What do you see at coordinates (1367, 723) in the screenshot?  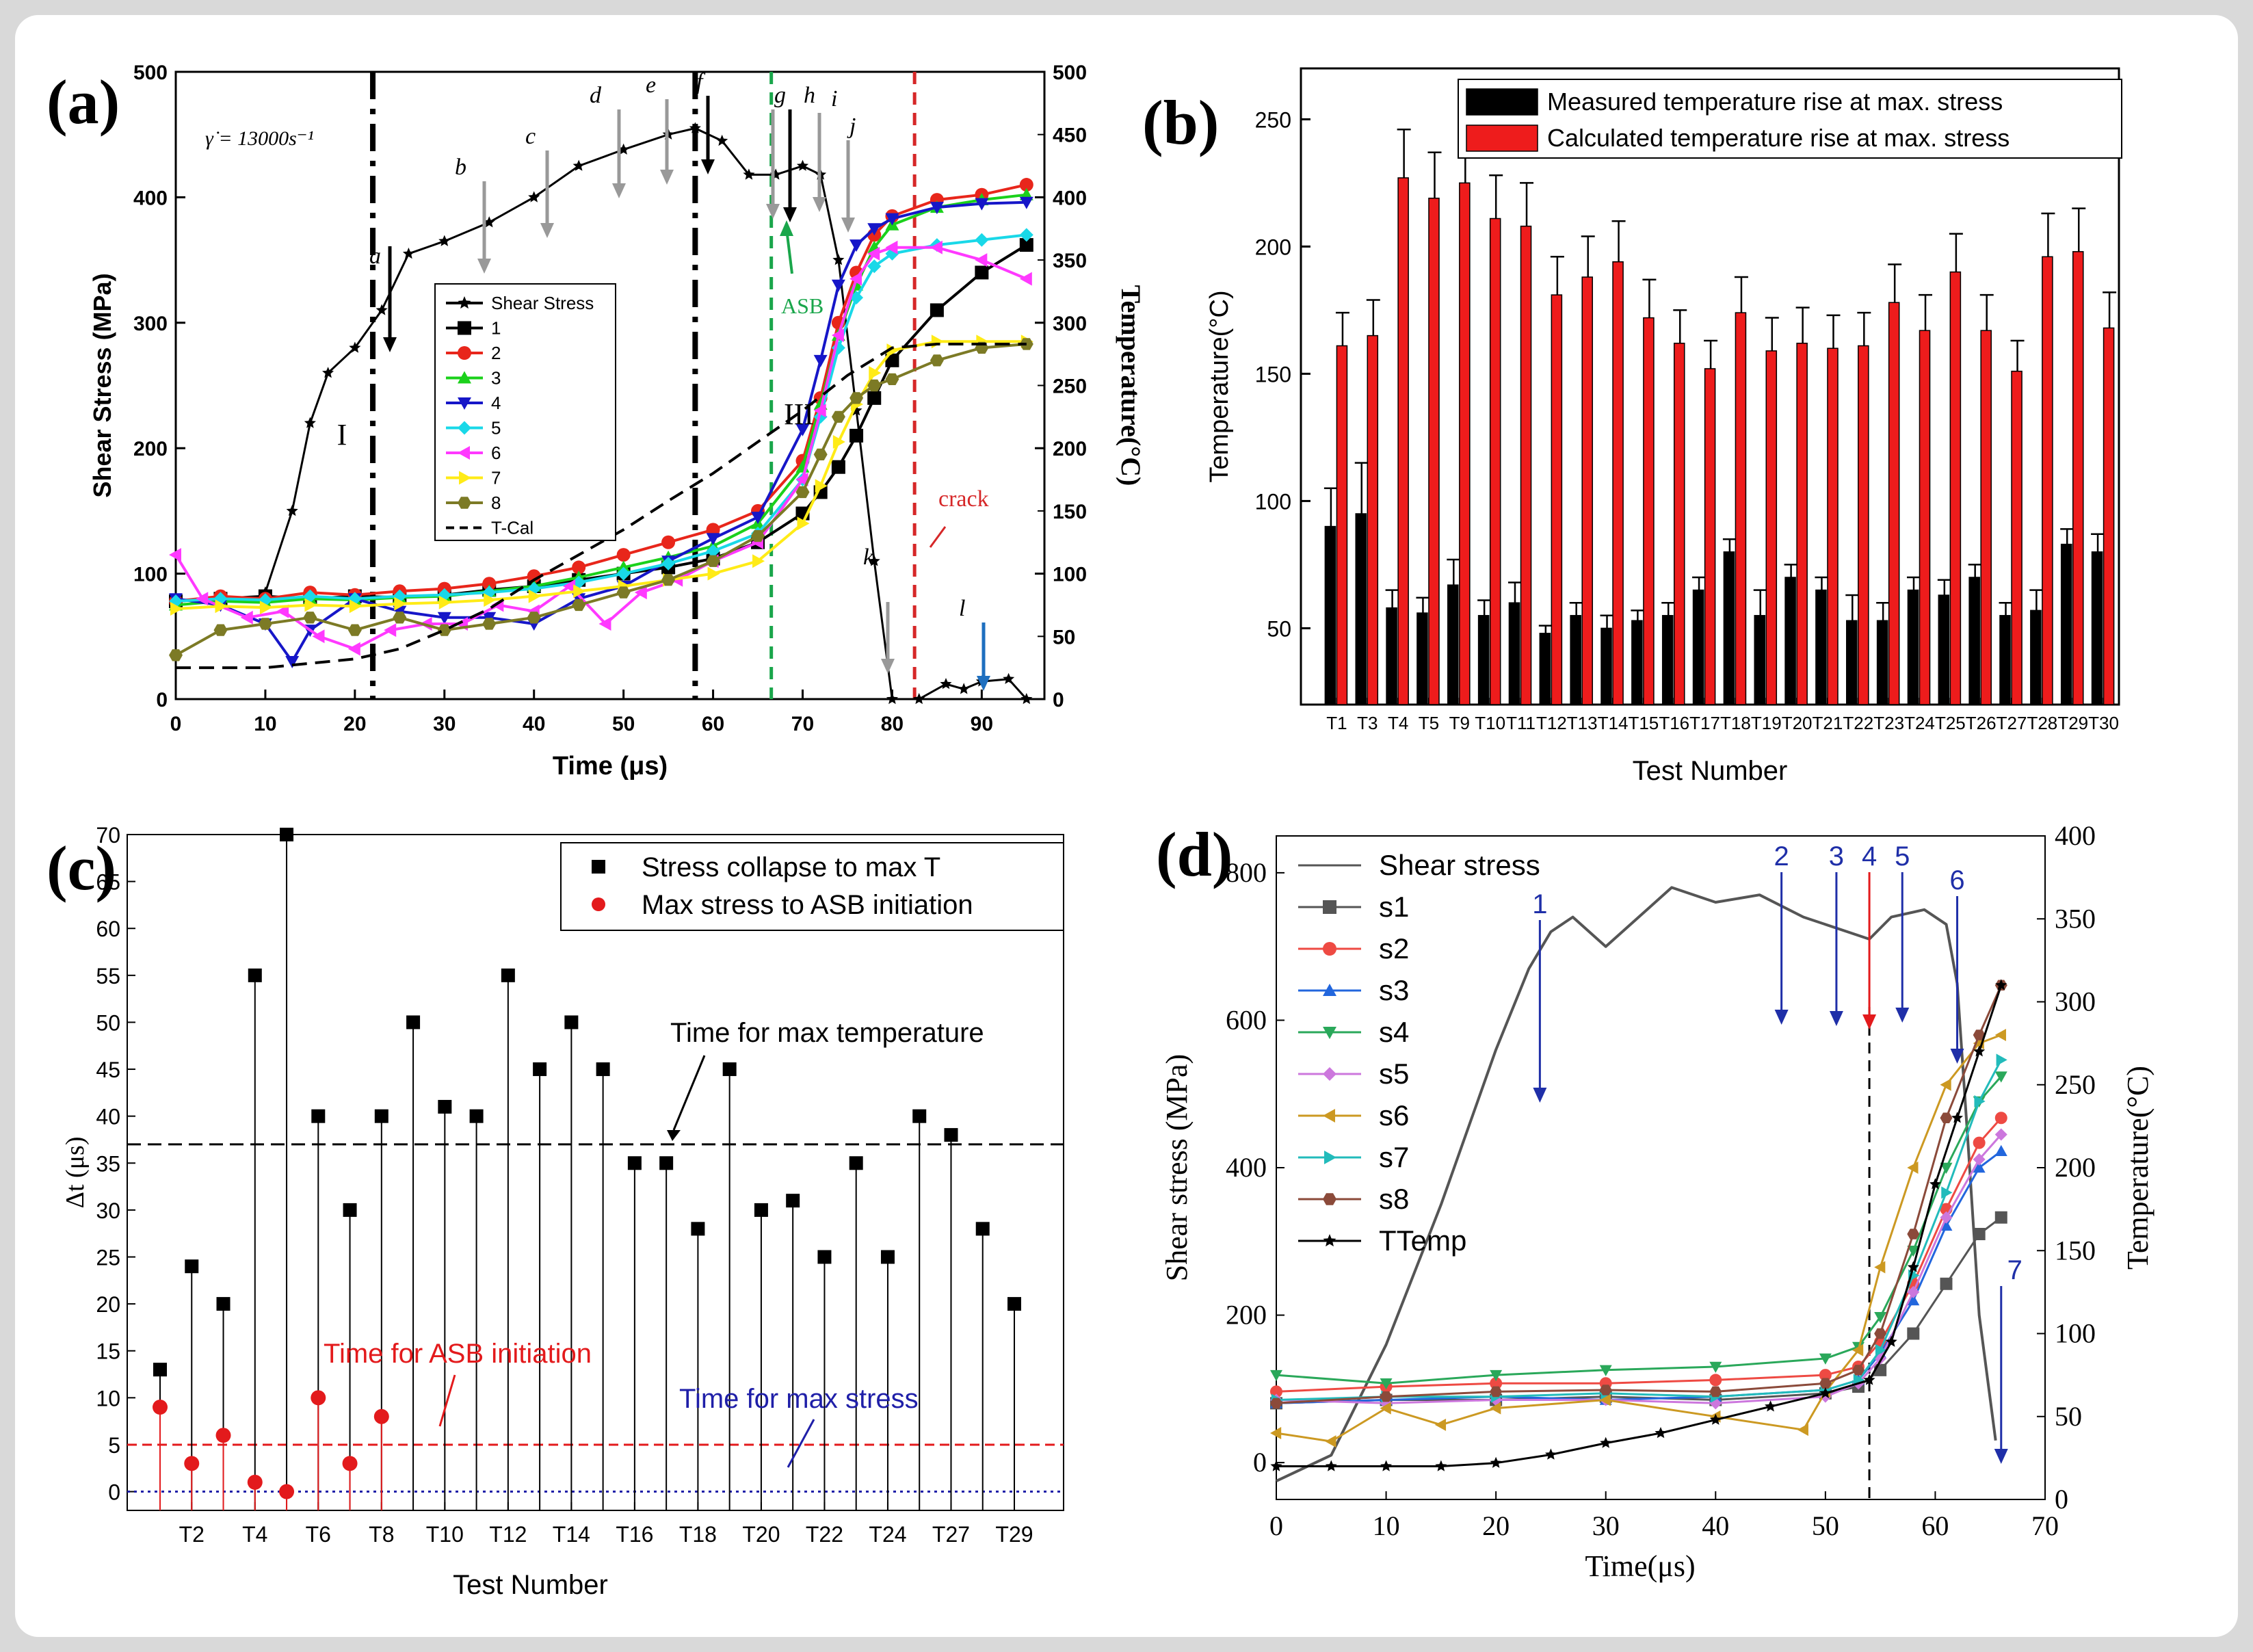 I see `x-tick-label: T3` at bounding box center [1367, 723].